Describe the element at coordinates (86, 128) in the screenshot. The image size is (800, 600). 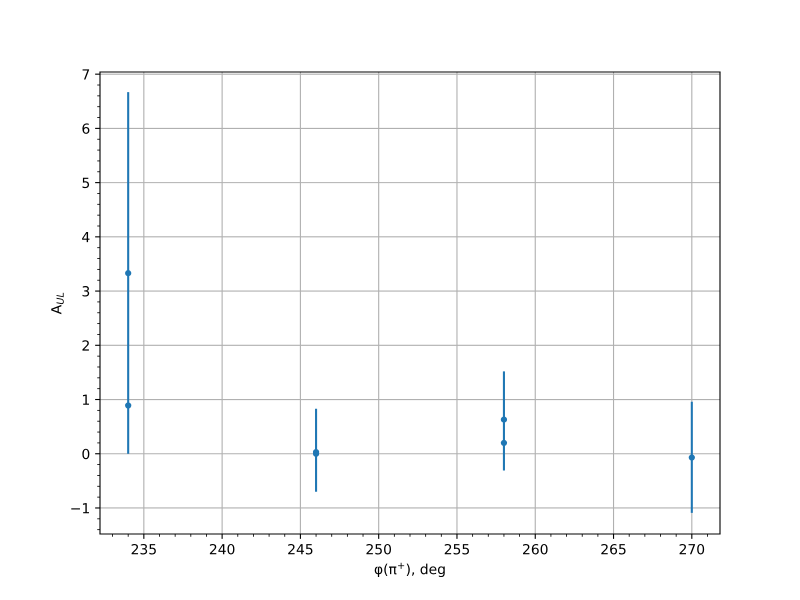
I see `y-tick-label: 6` at that location.